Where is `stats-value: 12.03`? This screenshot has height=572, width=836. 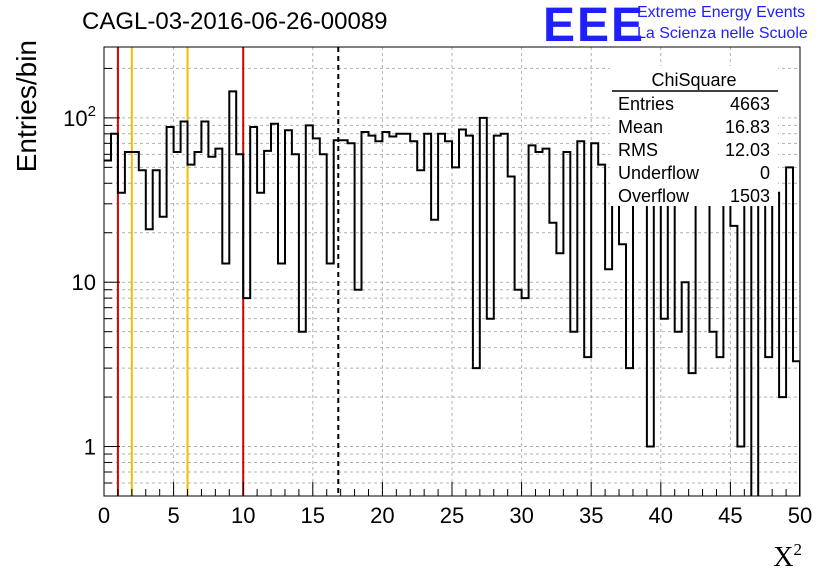 stats-value: 12.03 is located at coordinates (747, 150).